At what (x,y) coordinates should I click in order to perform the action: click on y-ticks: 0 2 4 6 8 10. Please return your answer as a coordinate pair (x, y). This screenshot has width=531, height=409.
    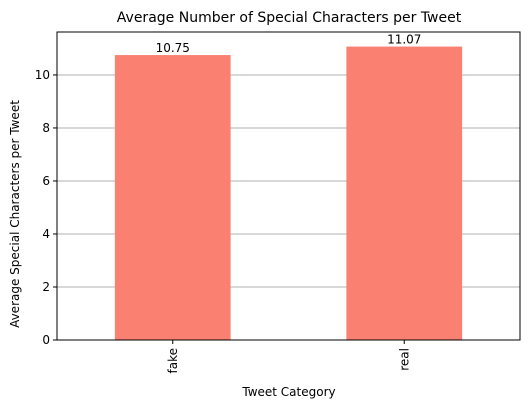
    Looking at the image, I should click on (46, 207).